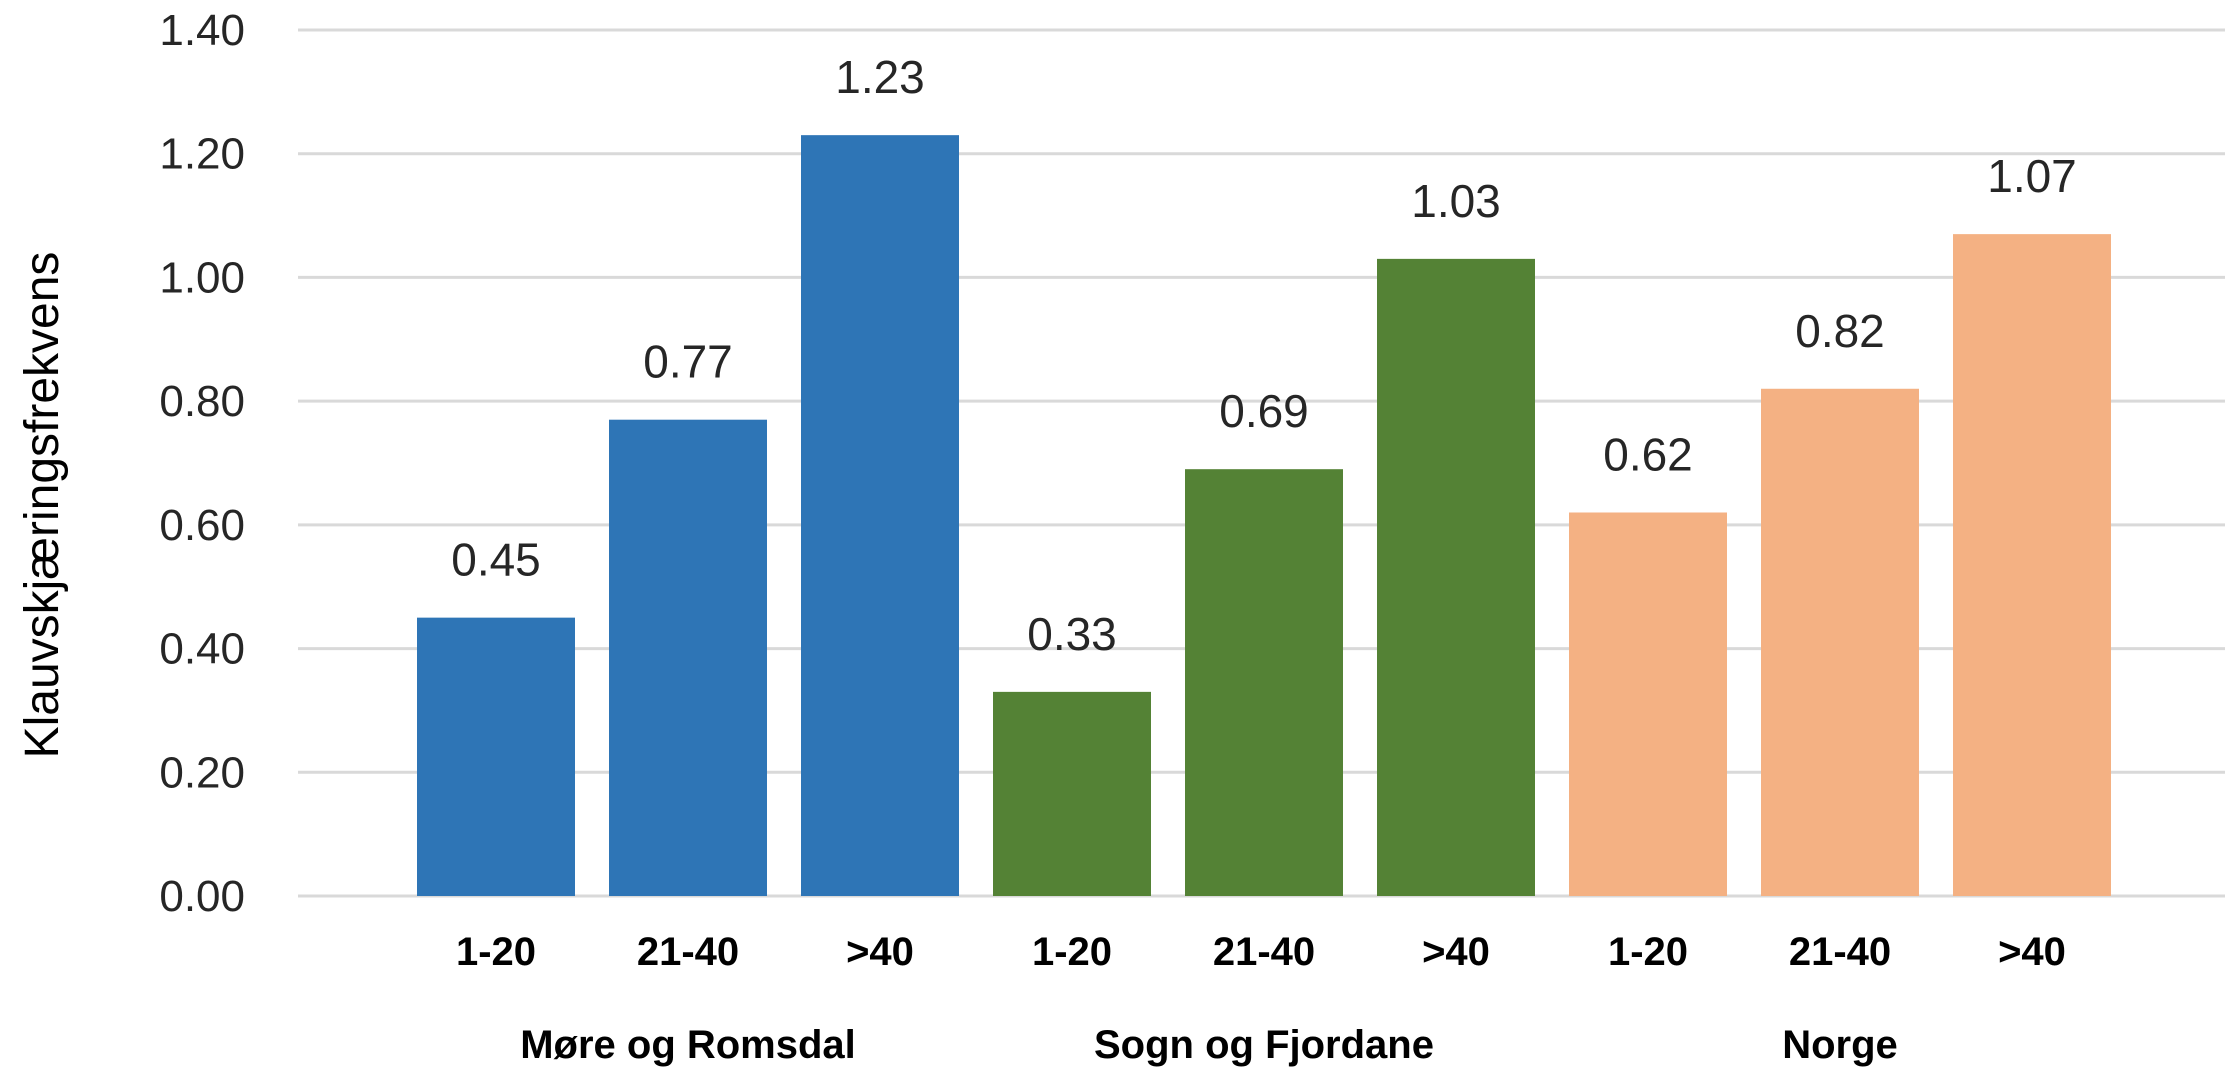 The height and width of the screenshot is (1068, 2225). I want to click on data-label: 0.77, so click(688, 362).